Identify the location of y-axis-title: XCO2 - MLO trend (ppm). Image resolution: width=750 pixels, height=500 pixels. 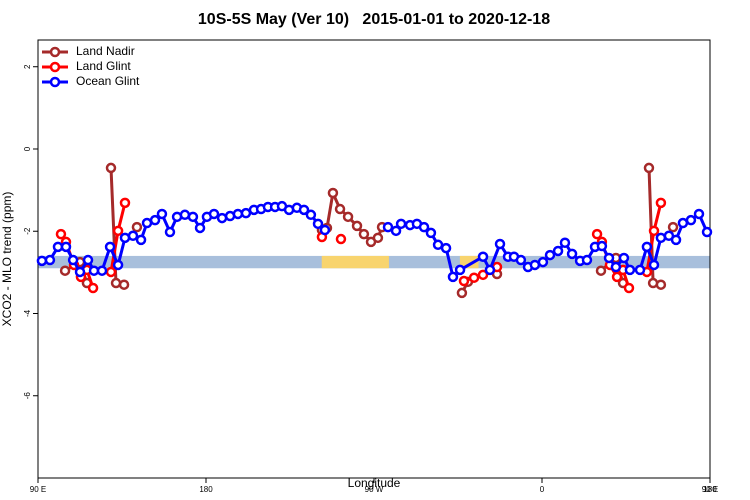
(7, 259).